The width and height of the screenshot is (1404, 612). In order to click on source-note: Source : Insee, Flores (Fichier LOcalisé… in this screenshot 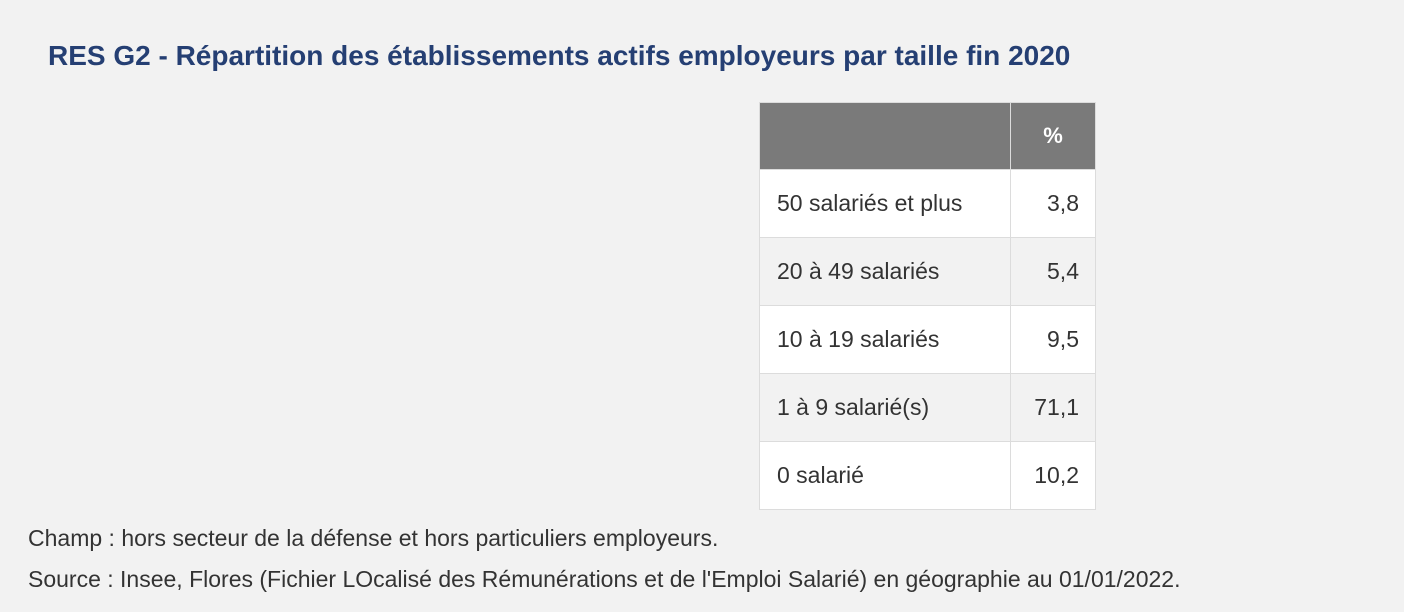, I will do `click(604, 579)`.